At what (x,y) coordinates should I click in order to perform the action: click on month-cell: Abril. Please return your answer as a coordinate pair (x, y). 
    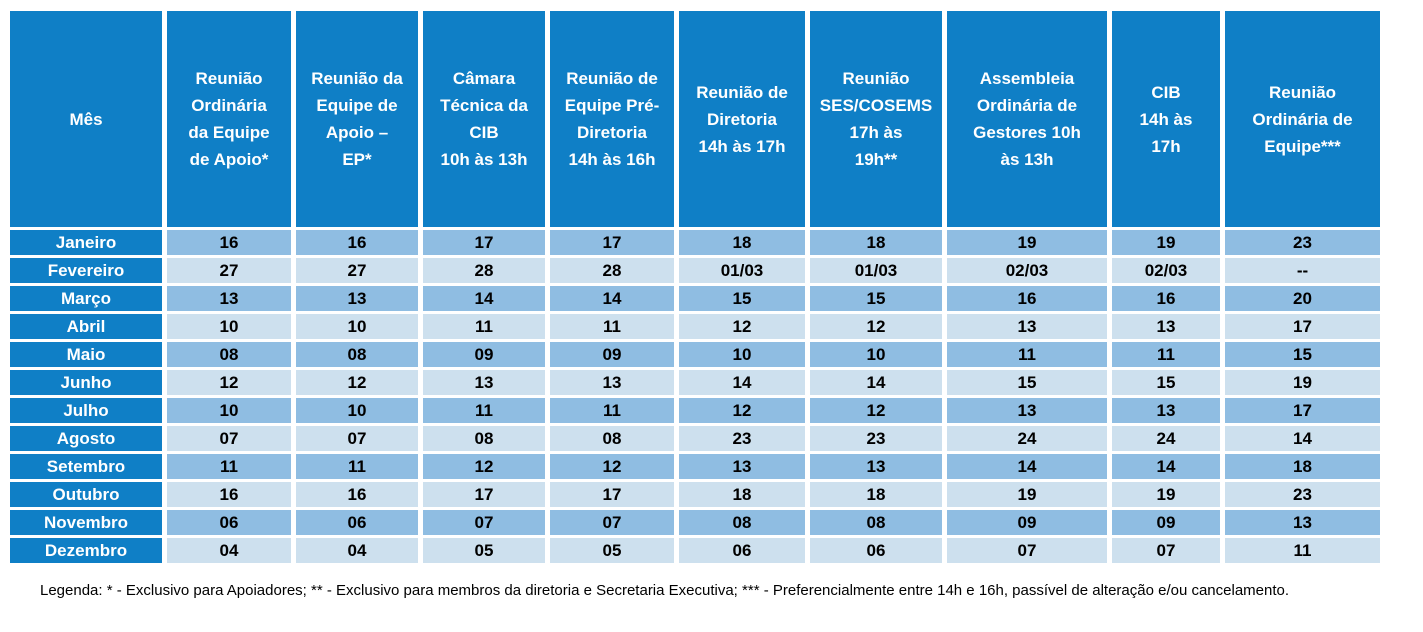
    Looking at the image, I should click on (86, 326).